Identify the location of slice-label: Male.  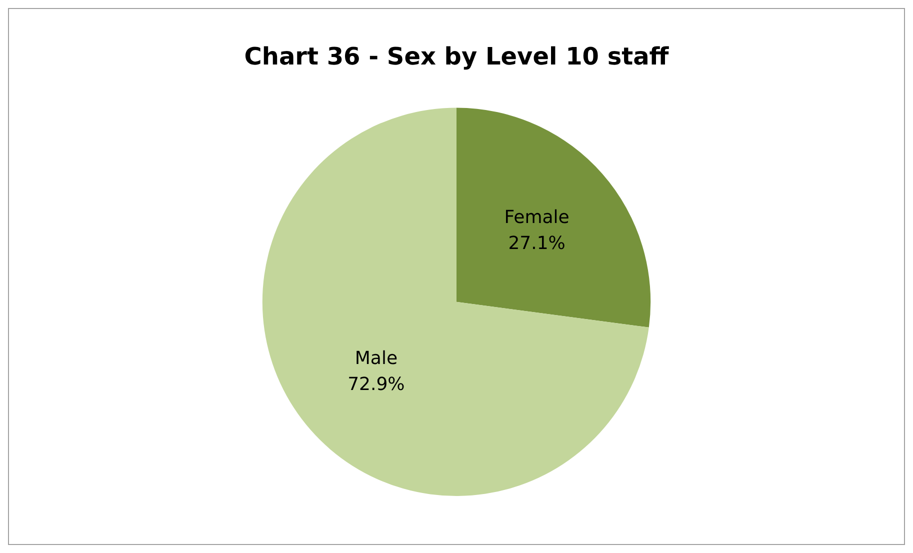
(376, 358).